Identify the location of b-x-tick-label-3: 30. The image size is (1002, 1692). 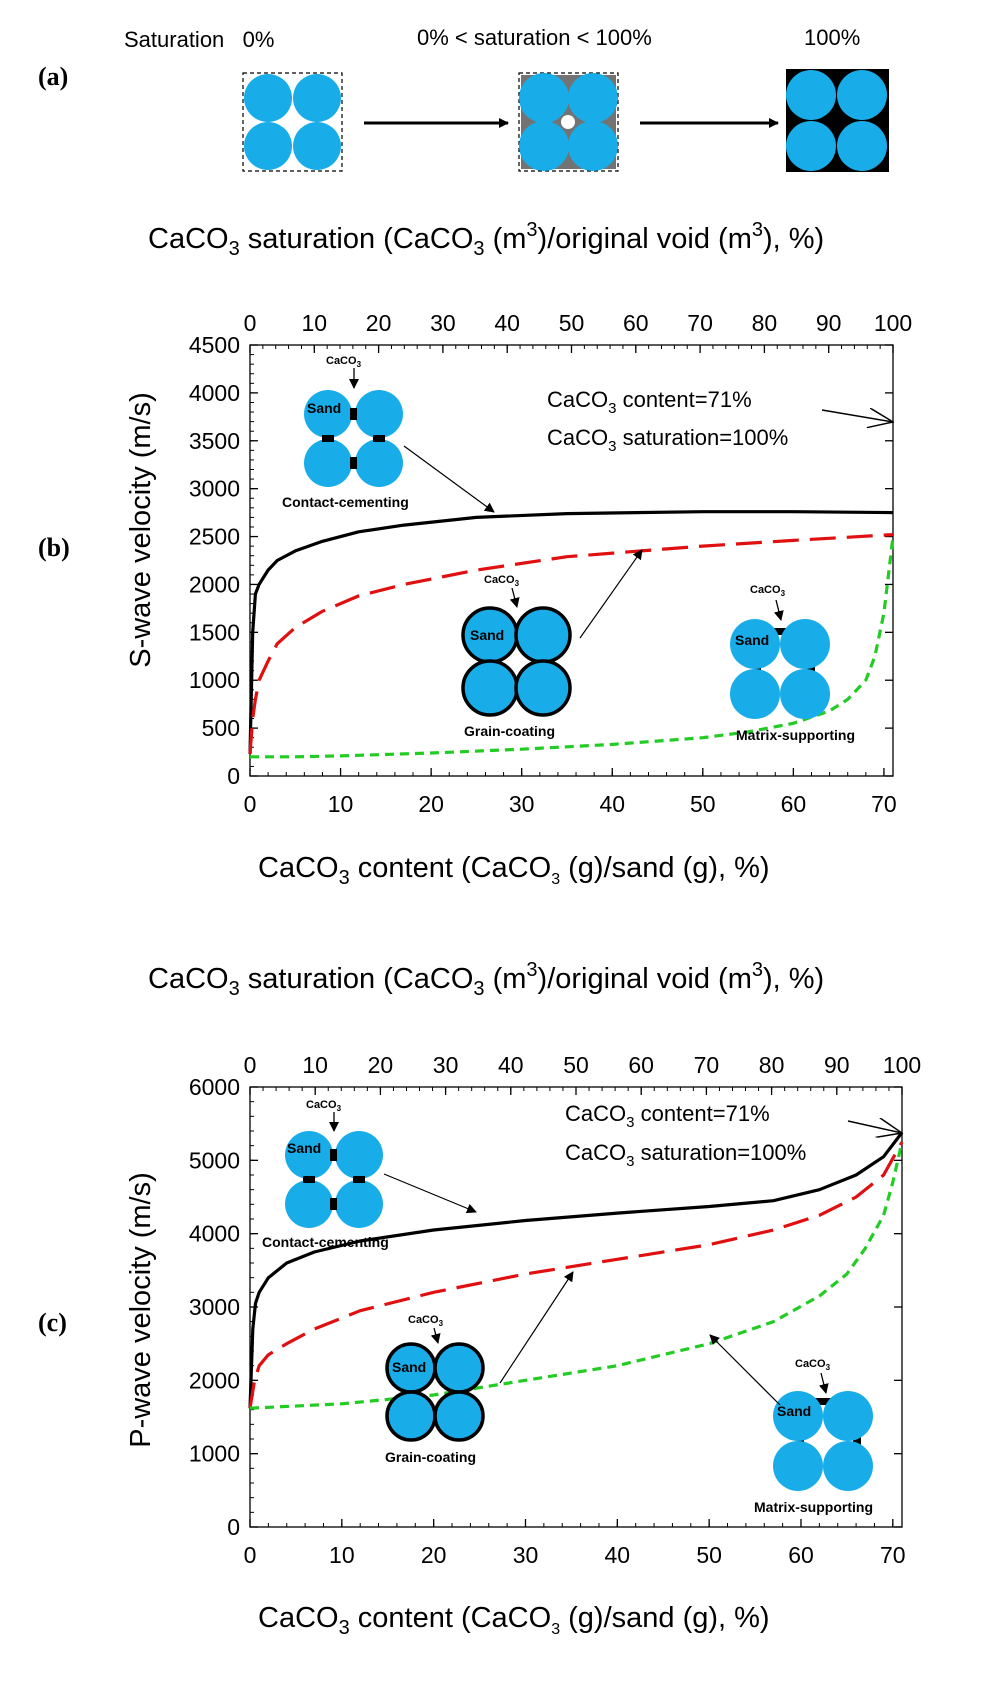
(522, 804).